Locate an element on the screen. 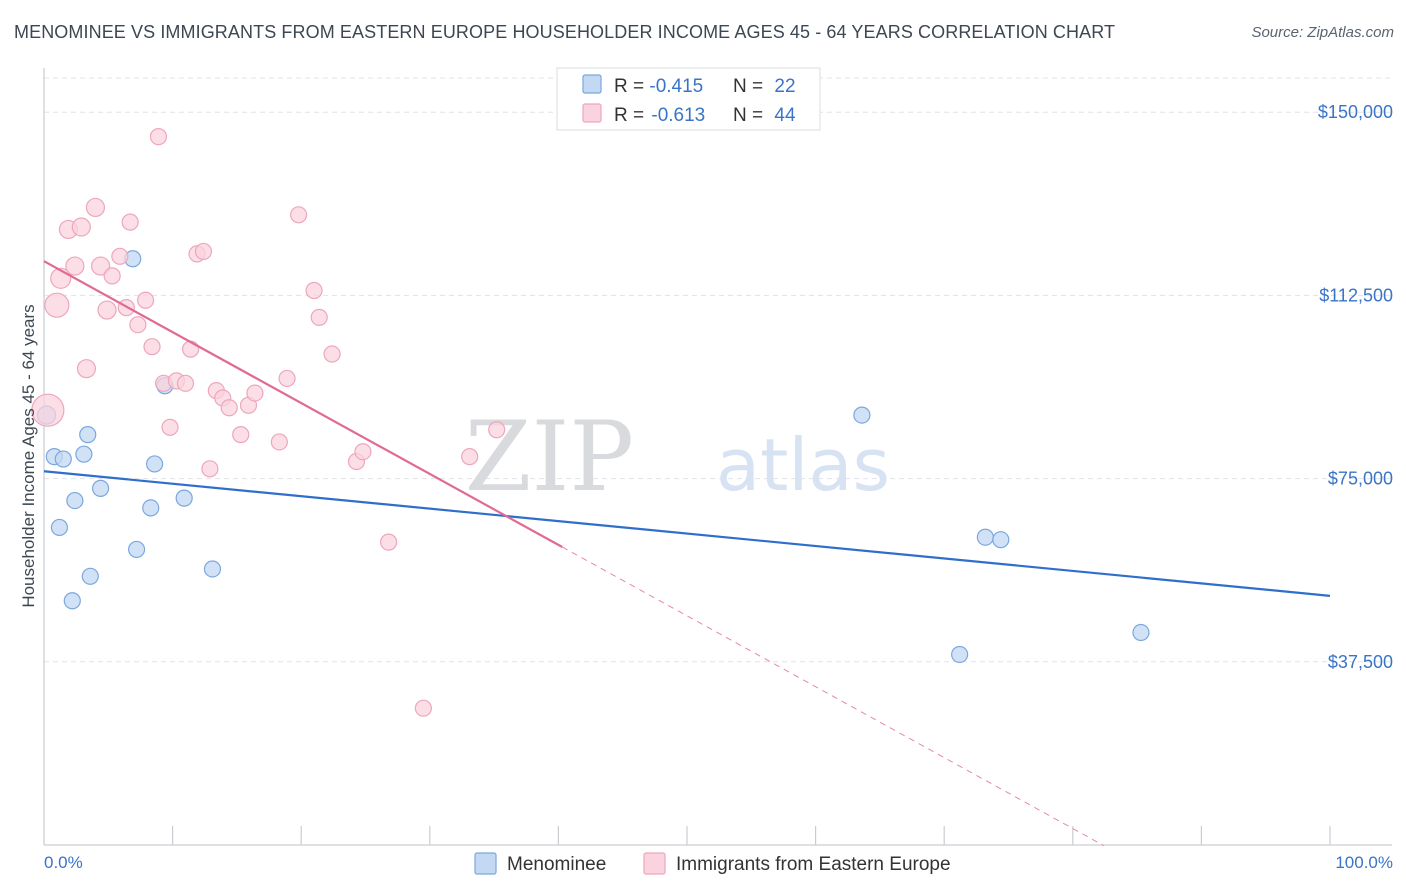 The image size is (1406, 892). watermark: ZIP atlas is located at coordinates (677, 457).